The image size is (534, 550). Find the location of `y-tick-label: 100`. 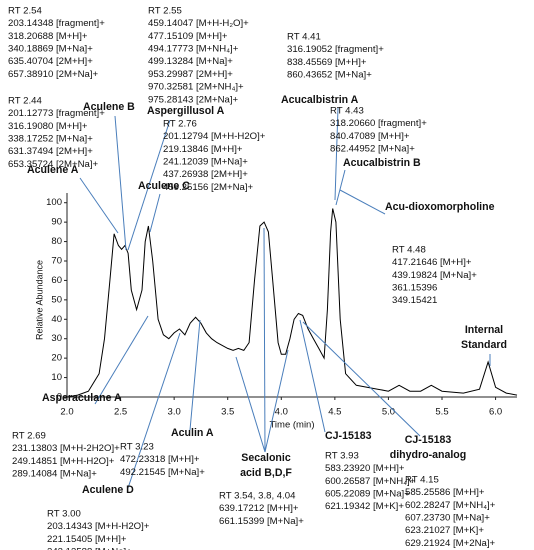

y-tick-label: 100 is located at coordinates (54, 202).